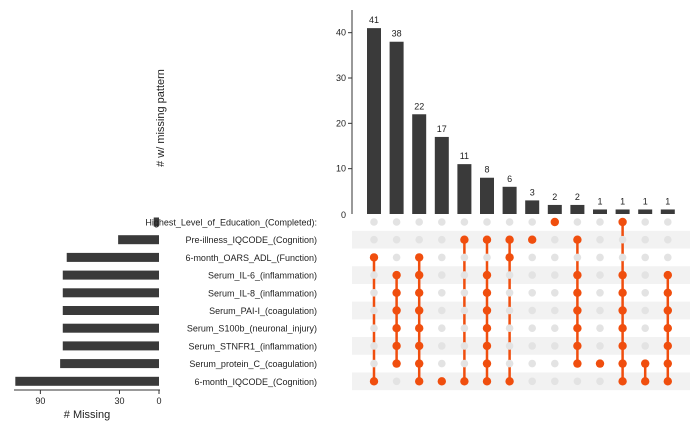 This screenshot has height=432, width=700. Describe the element at coordinates (341, 169) in the screenshot. I see `intersection-y-tick-label: 10` at that location.